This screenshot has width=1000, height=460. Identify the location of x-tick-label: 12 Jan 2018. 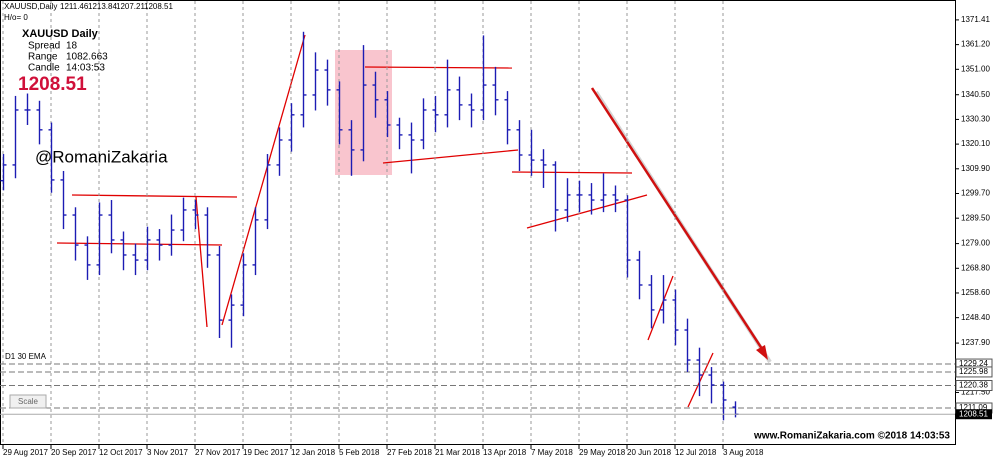
(313, 452).